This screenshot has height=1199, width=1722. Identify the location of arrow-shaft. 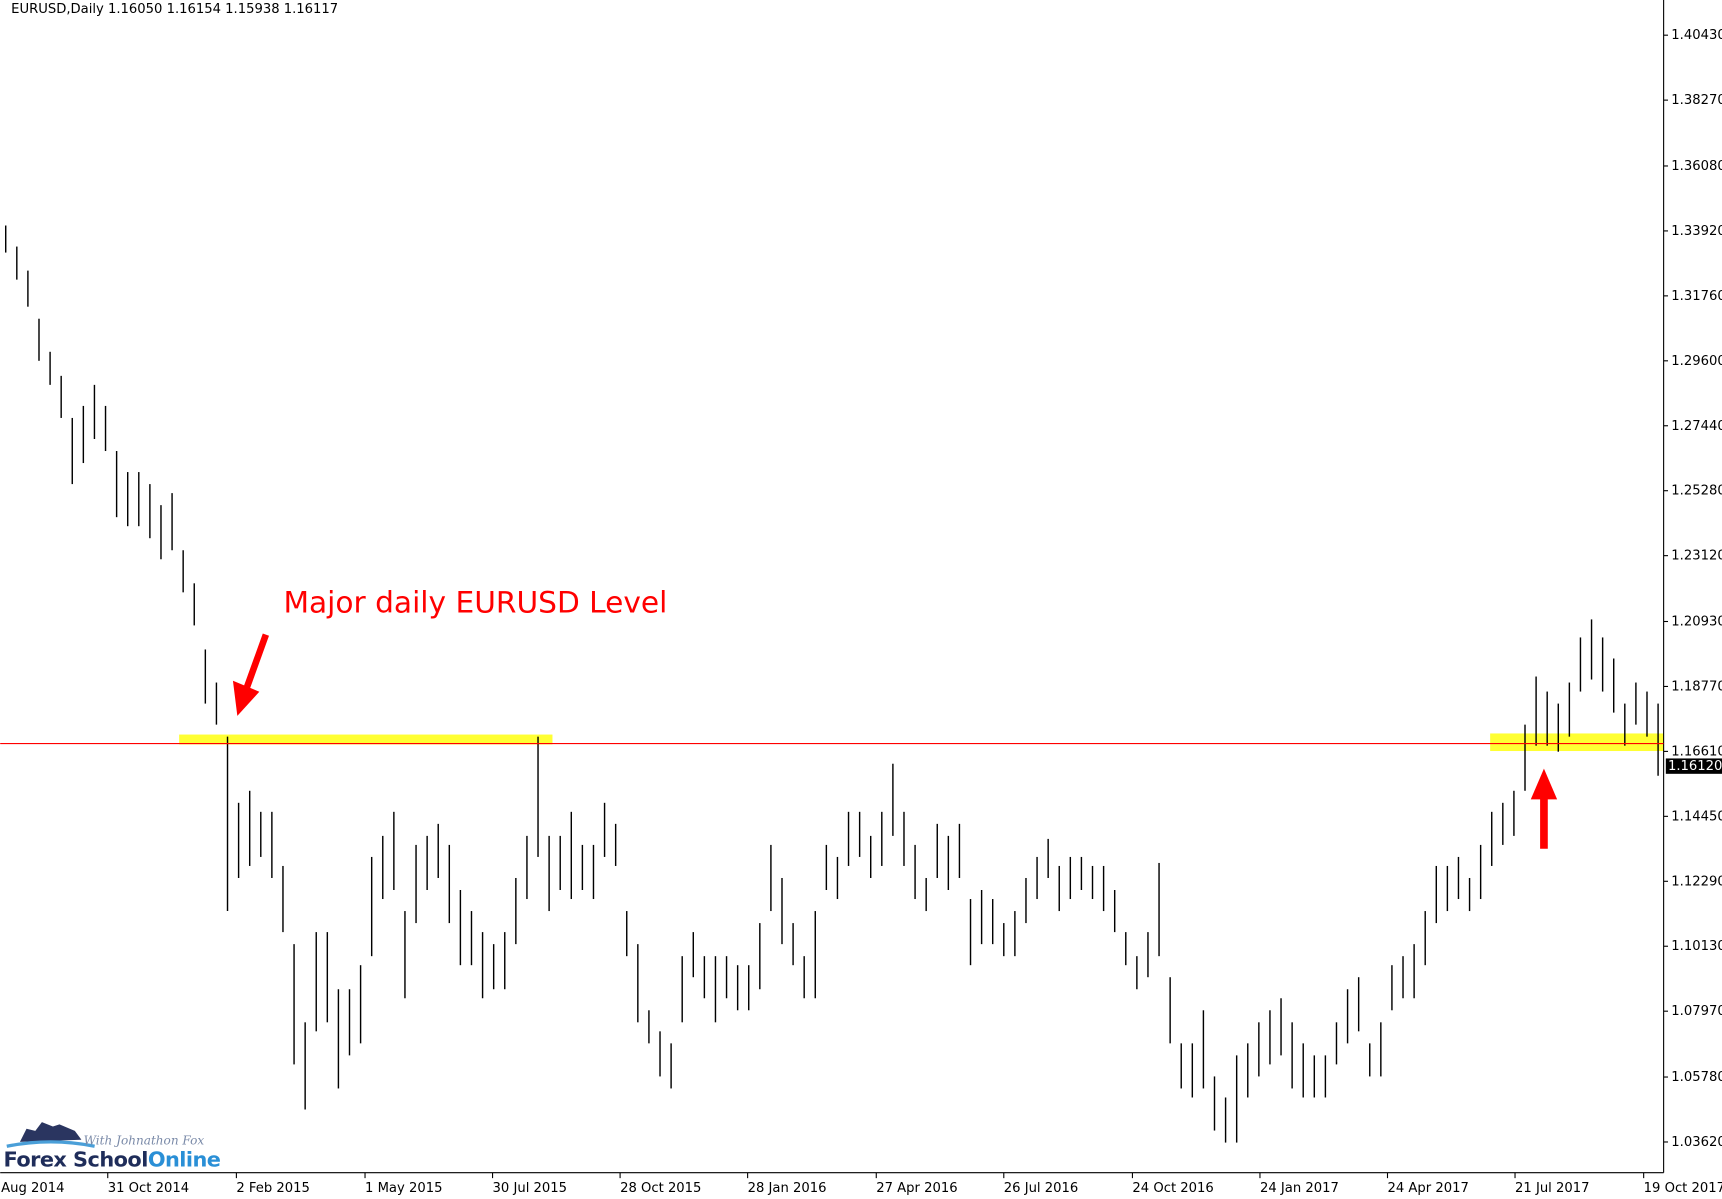
(256, 662).